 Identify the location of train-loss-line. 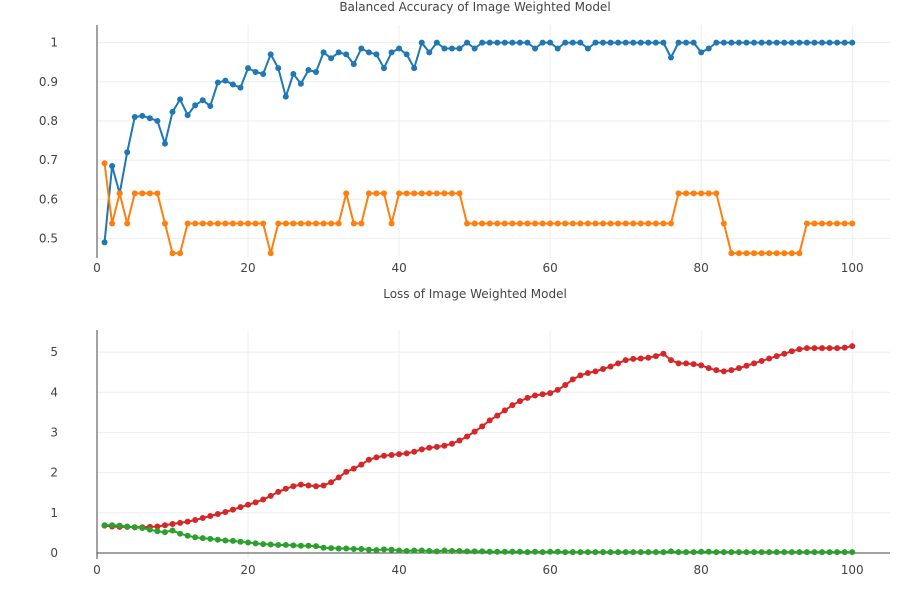
(478, 539).